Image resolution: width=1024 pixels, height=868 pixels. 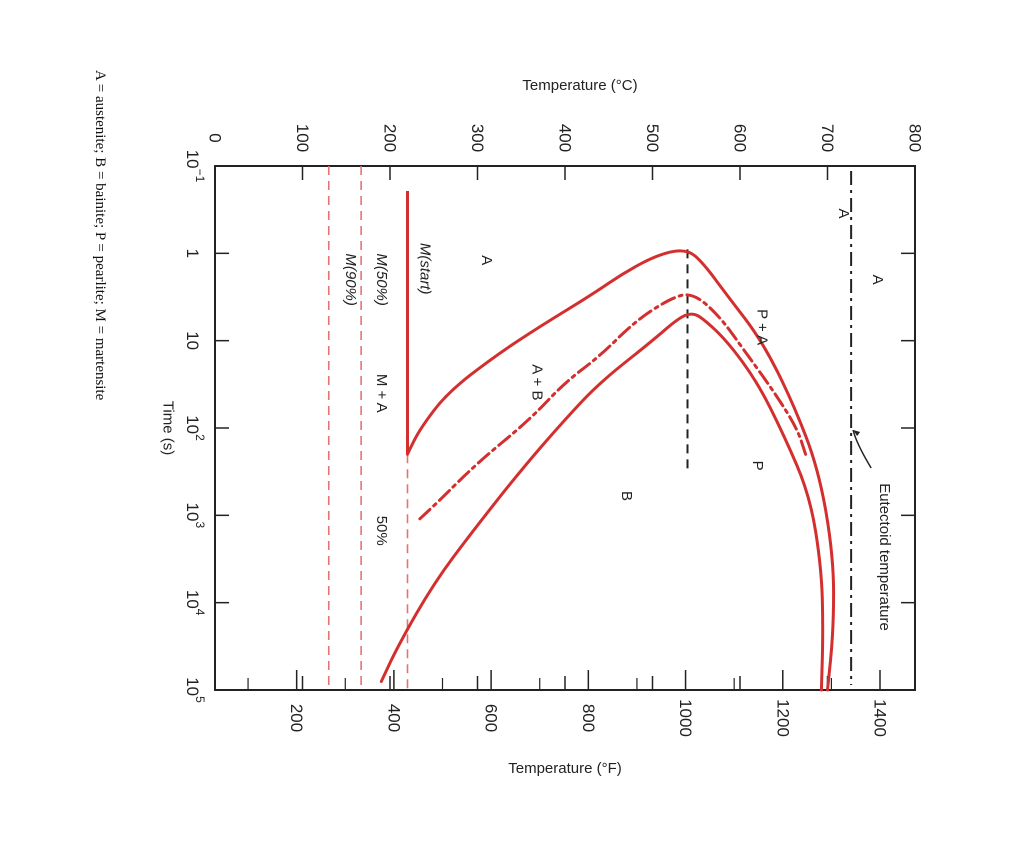 What do you see at coordinates (425, 269) in the screenshot?
I see `region-label: M(start)` at bounding box center [425, 269].